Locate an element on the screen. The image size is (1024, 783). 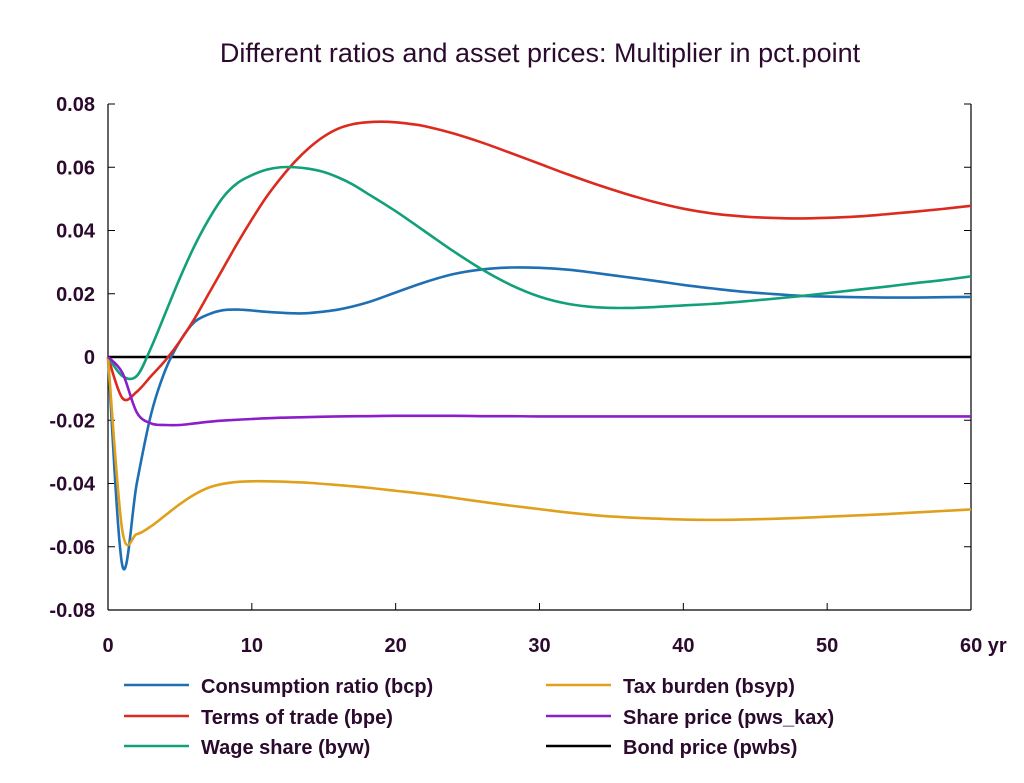
x-tick-label: 0 is located at coordinates (107, 646).